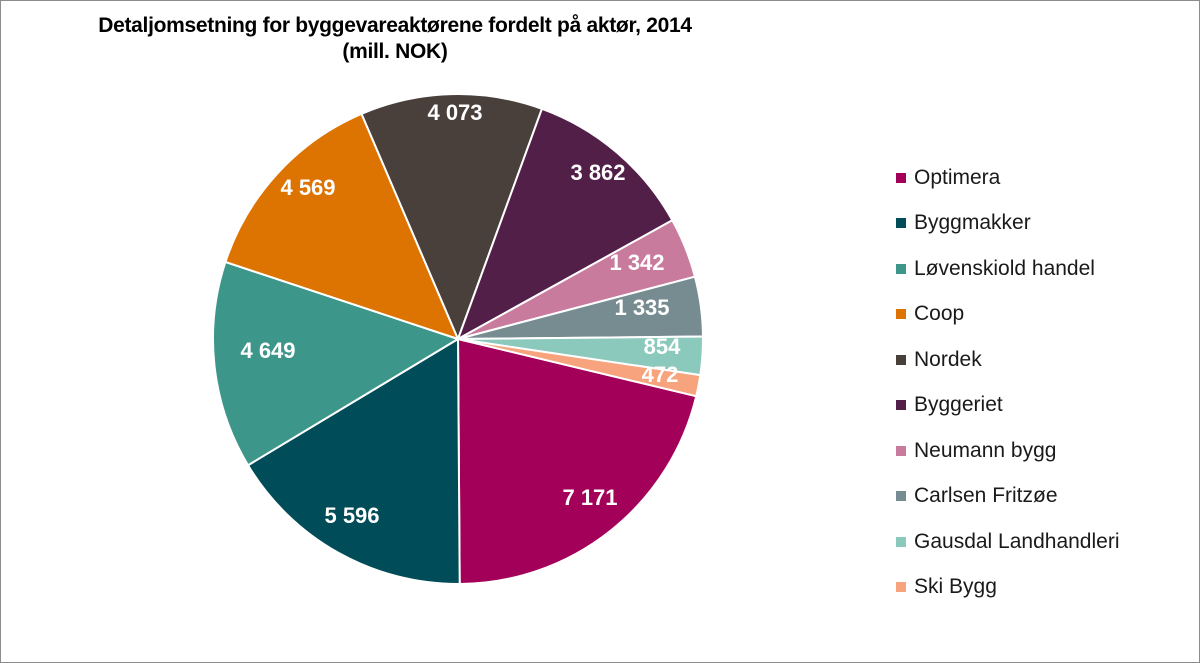  I want to click on data-label: 1 335, so click(641, 307).